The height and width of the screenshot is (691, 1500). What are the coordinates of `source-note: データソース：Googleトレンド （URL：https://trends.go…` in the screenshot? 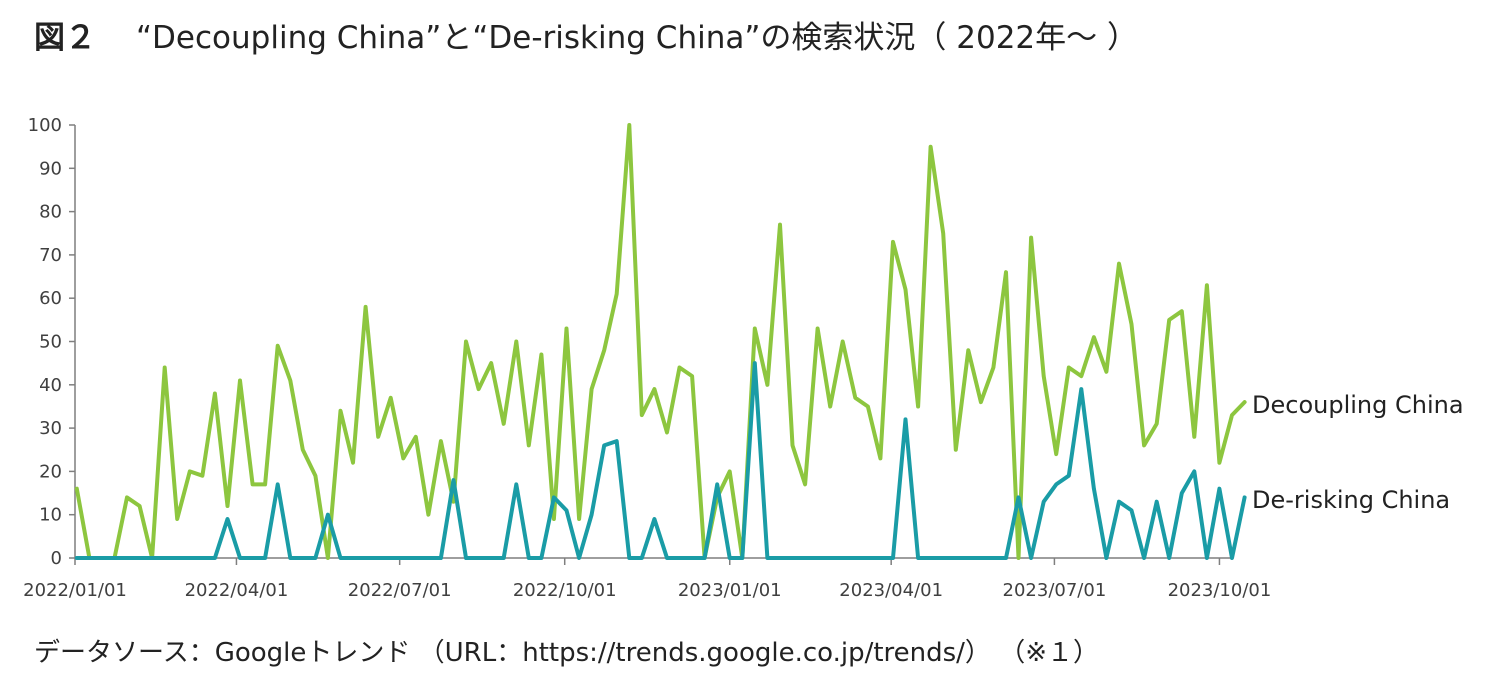 It's located at (566, 653).